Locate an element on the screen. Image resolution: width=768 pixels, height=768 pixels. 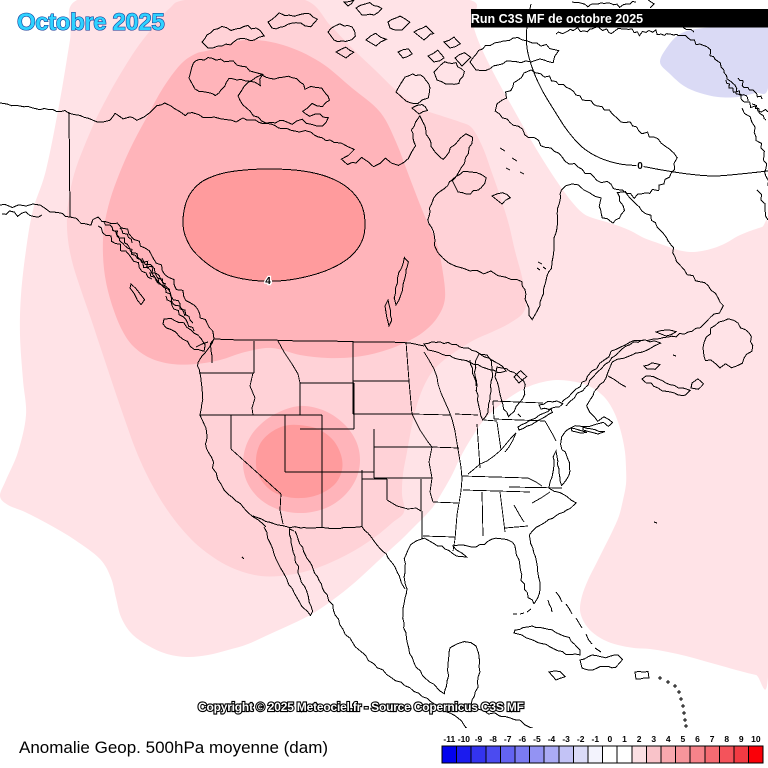
svg-text: 9 is located at coordinates (741, 739).